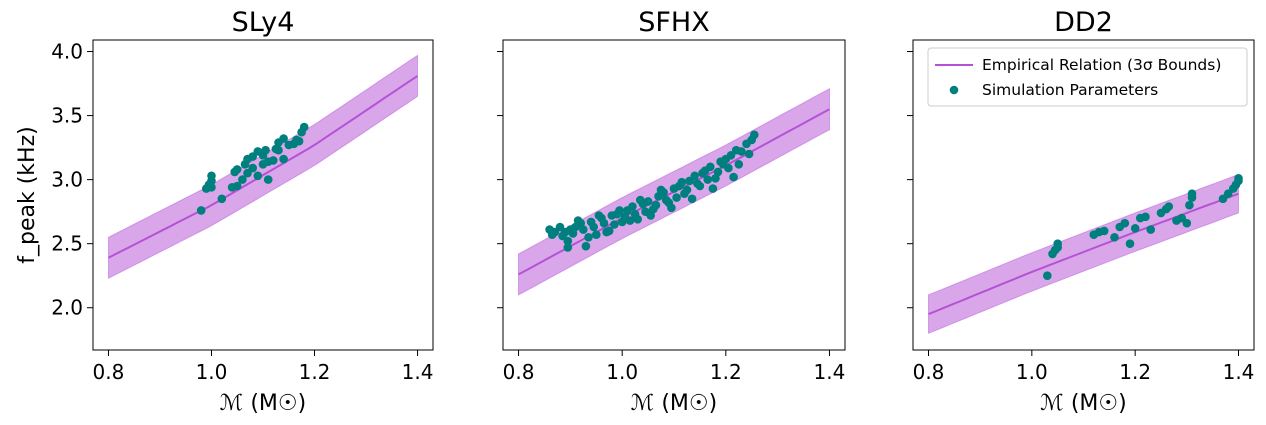 This screenshot has width=1266, height=425. What do you see at coordinates (263, 22) in the screenshot?
I see `panel-title: SLy4` at bounding box center [263, 22].